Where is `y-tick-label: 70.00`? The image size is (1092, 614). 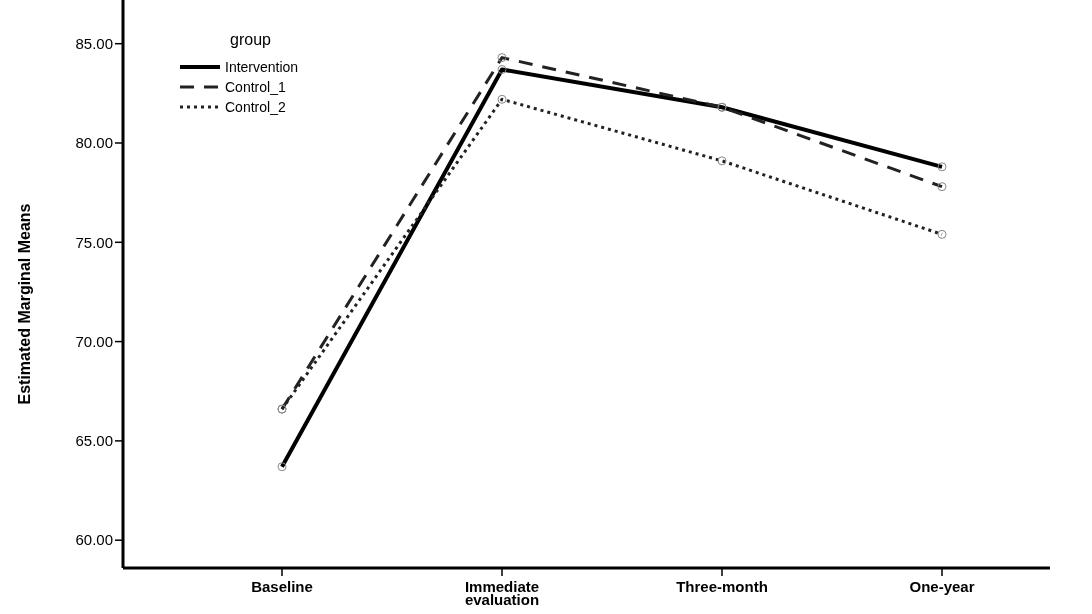
y-tick-label: 70.00 is located at coordinates (94, 341).